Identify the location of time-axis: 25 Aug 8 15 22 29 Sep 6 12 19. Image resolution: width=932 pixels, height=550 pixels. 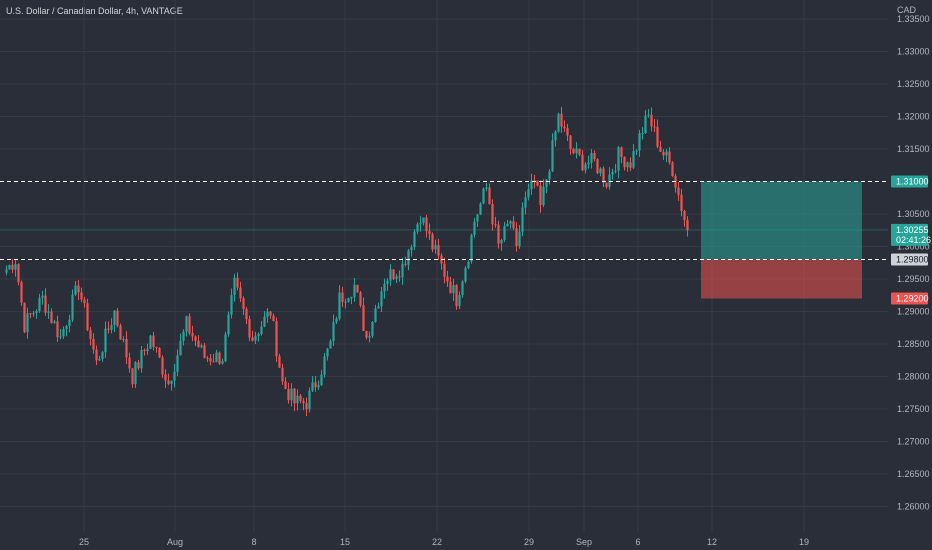
(444, 542).